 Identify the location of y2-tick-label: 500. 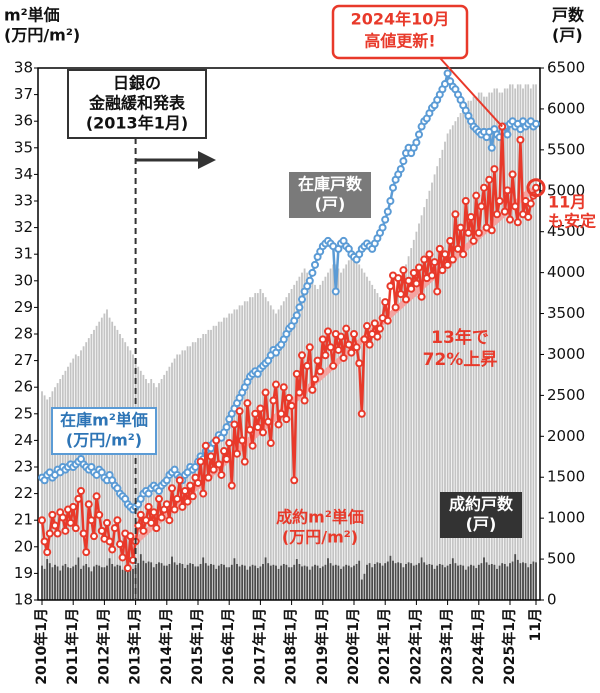
(561, 559).